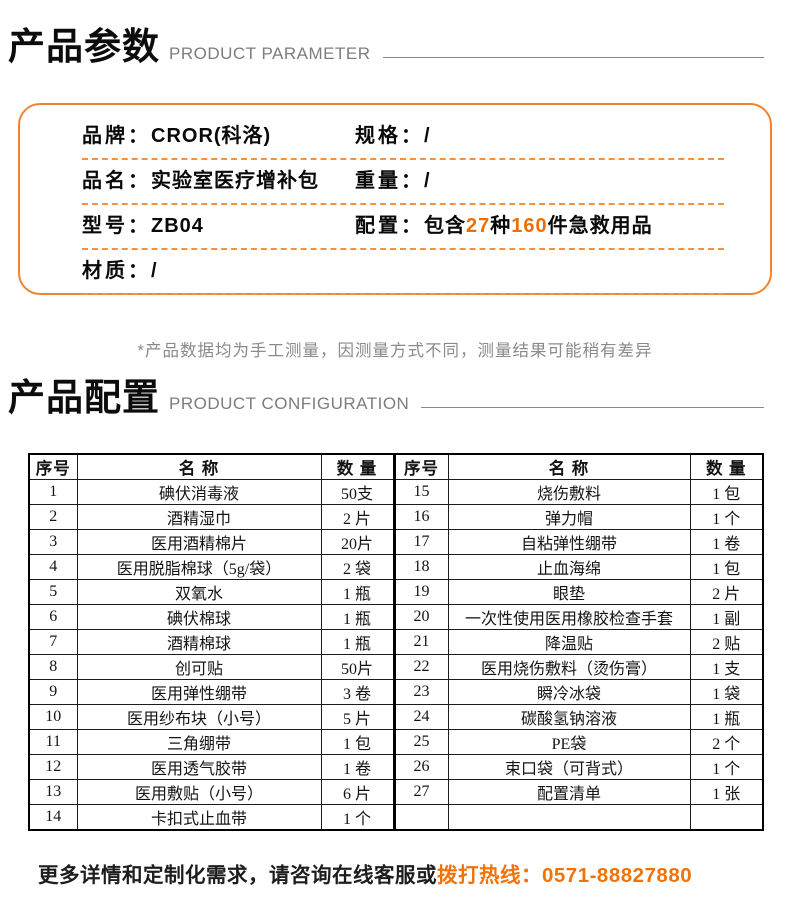 The image size is (790, 922). Describe the element at coordinates (84, 397) in the screenshot. I see `configuration-title-cn: 产品配置` at that location.